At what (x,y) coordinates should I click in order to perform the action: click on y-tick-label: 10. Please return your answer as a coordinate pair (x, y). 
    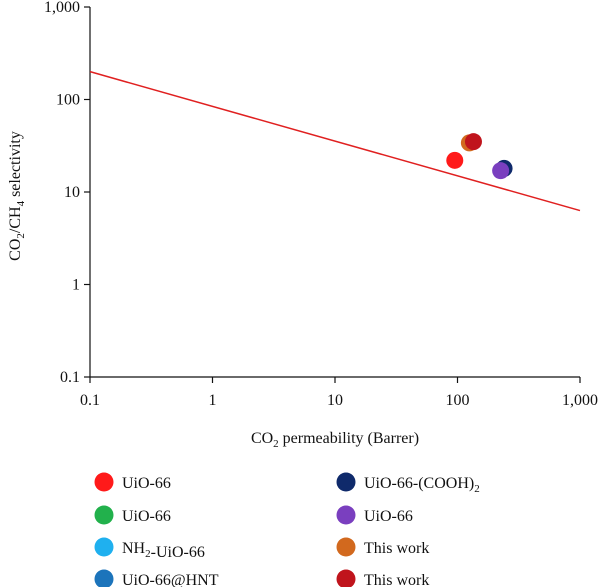
    Looking at the image, I should click on (72, 192).